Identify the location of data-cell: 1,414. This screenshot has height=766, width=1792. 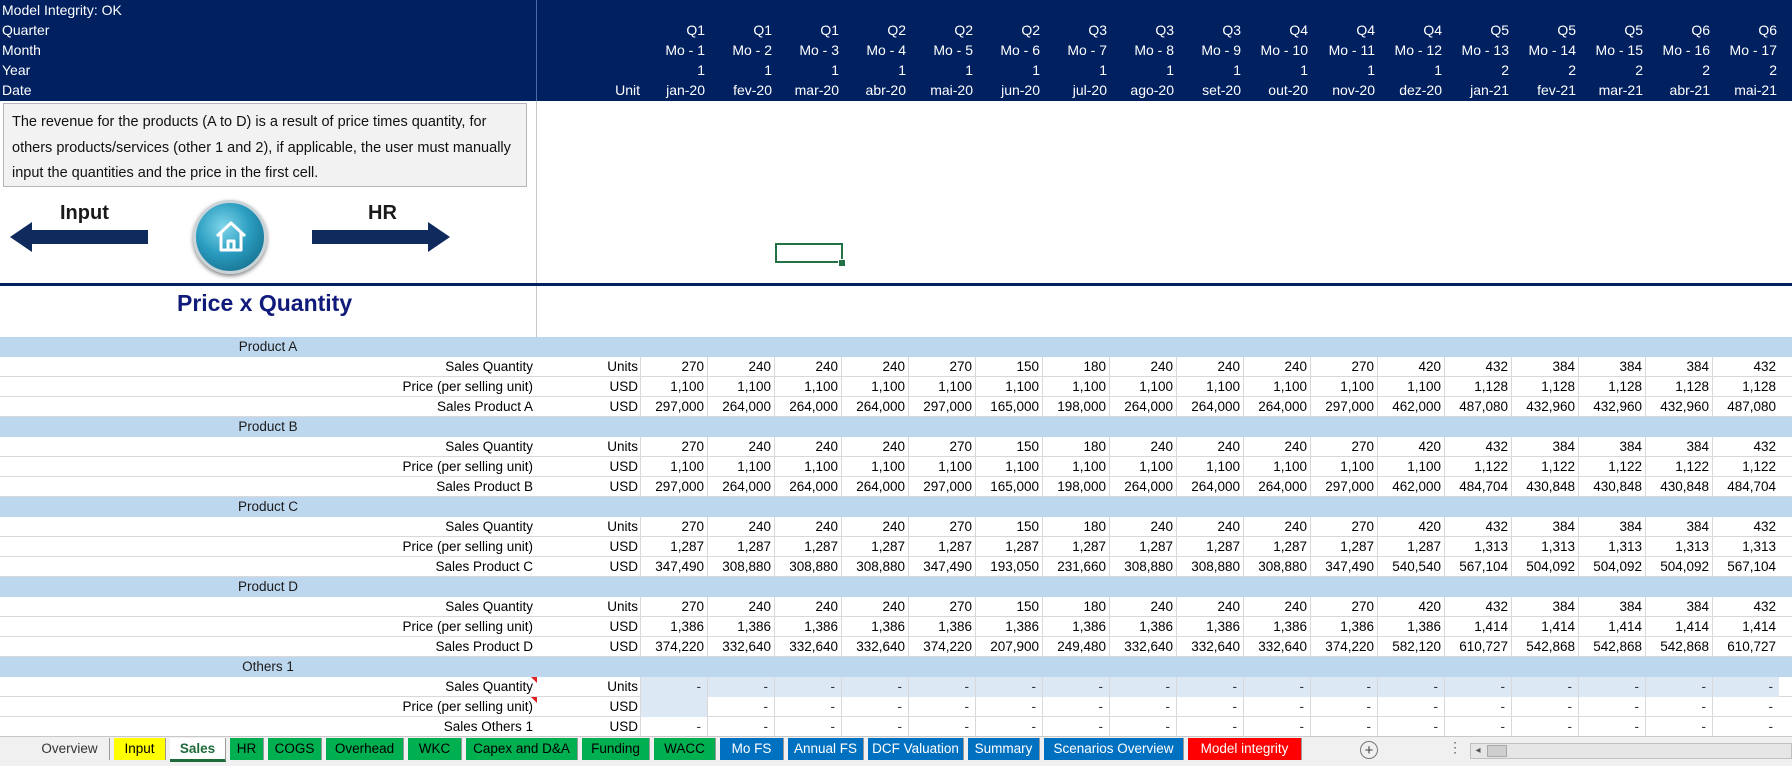
(1544, 627).